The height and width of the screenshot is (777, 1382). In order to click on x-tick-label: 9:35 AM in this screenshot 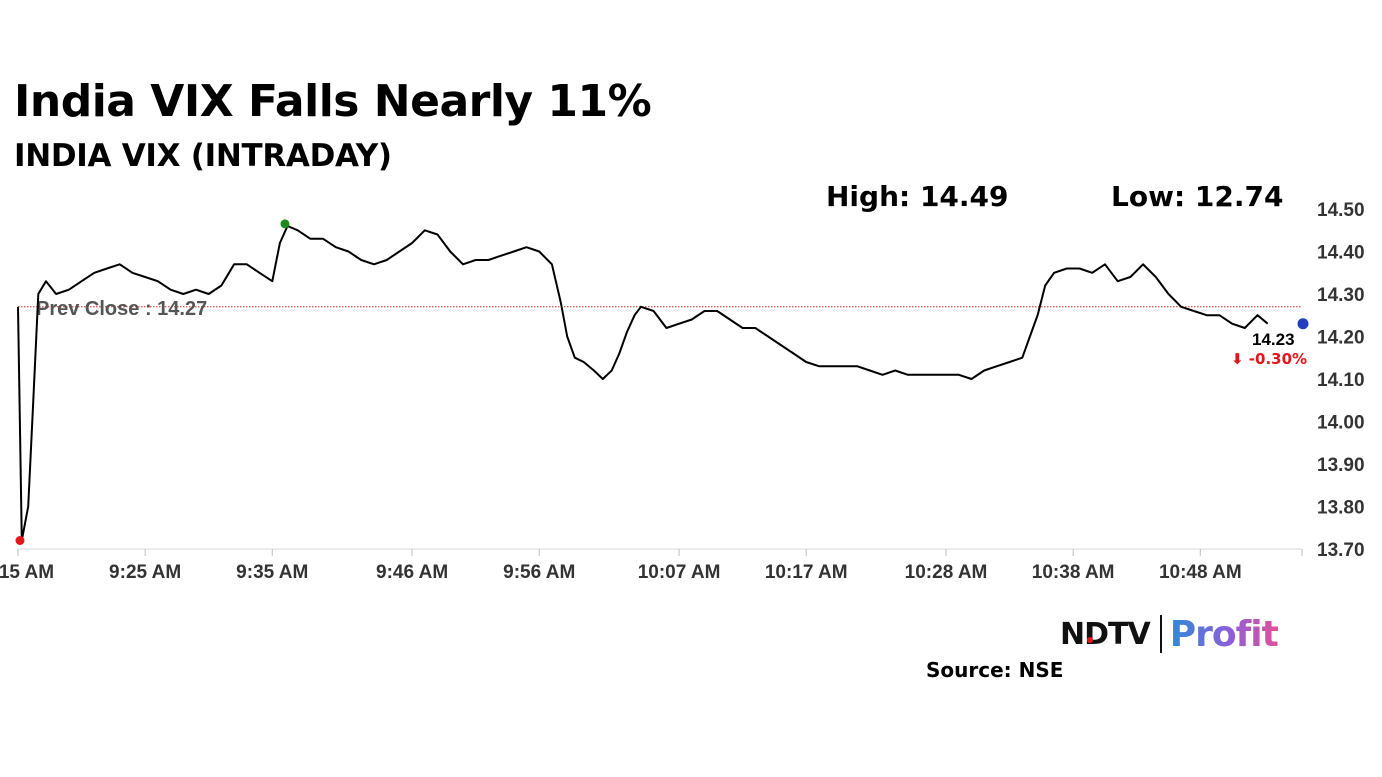, I will do `click(272, 572)`.